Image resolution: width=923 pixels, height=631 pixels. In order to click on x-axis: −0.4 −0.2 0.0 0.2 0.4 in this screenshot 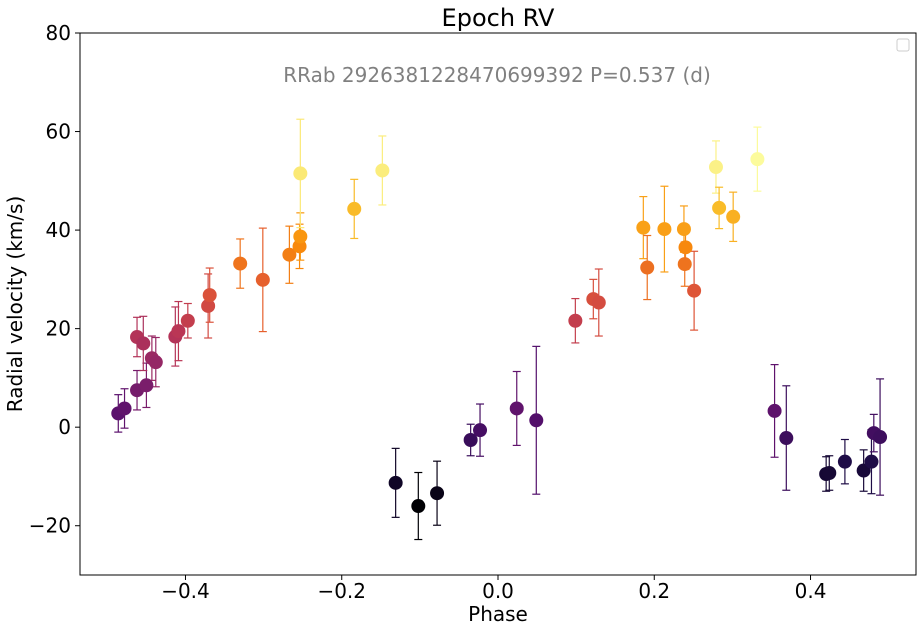, I will do `click(493, 589)`.